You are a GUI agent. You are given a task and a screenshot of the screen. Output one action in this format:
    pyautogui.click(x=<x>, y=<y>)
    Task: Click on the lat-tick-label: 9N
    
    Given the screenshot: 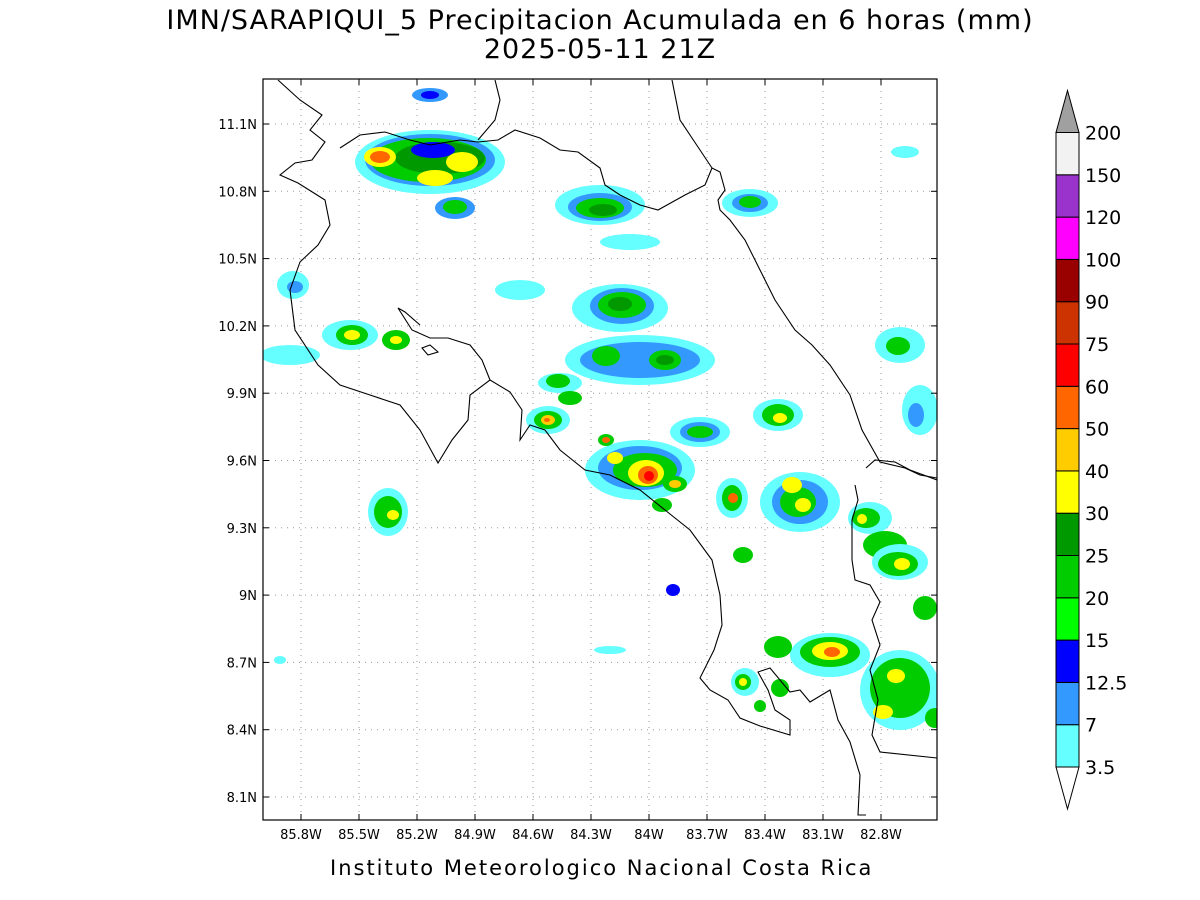 What is the action you would take?
    pyautogui.click(x=248, y=596)
    